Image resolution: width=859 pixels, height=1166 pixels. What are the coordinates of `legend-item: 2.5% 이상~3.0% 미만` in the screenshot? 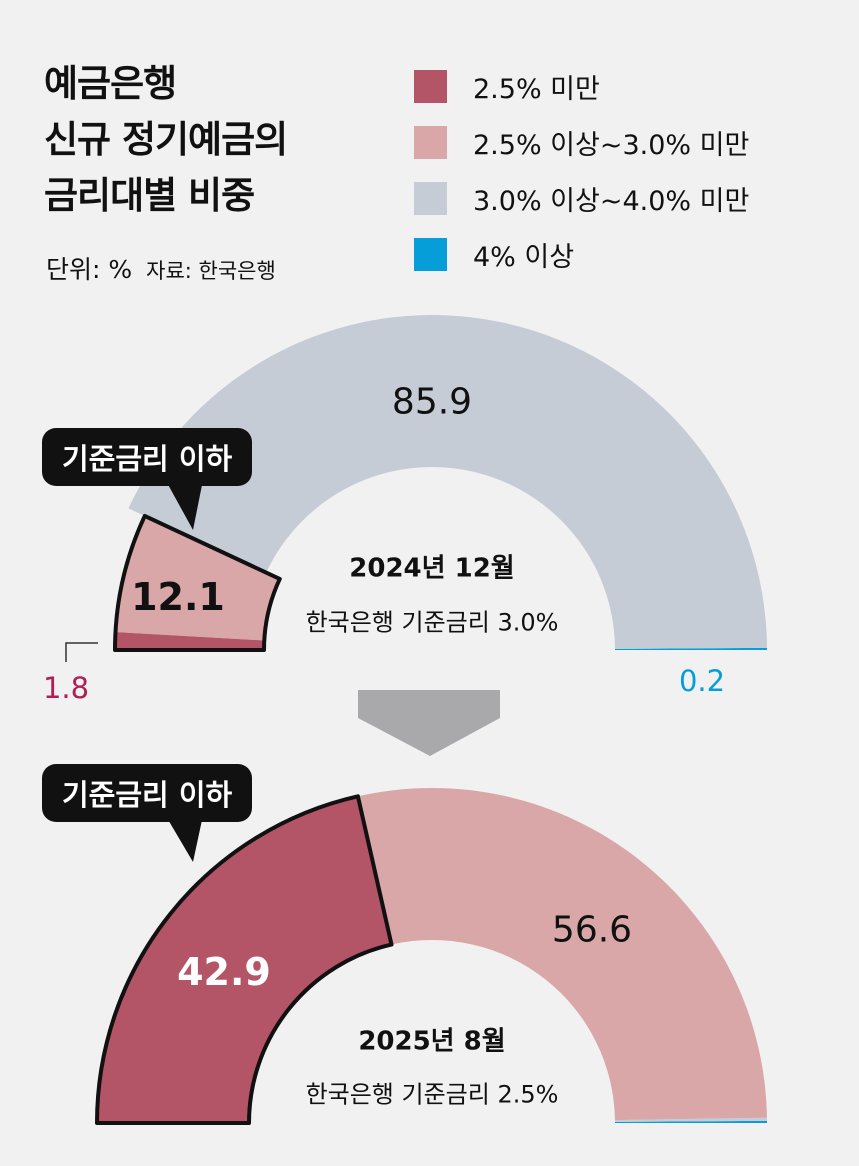 It's located at (581, 142).